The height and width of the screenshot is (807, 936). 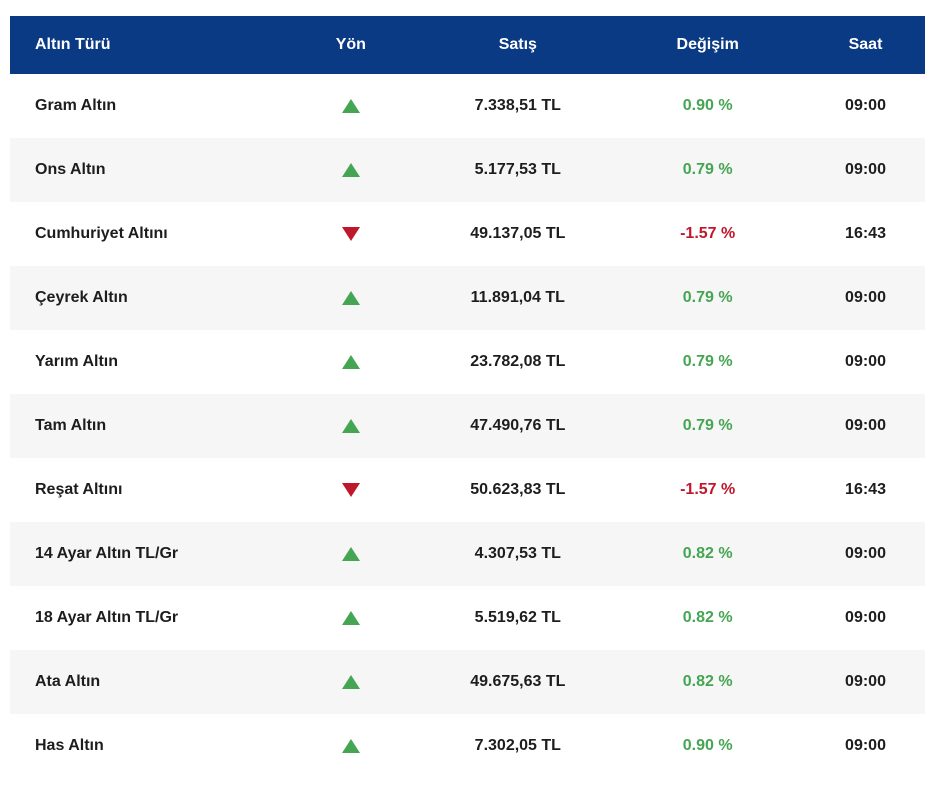 I want to click on header-time: Saat, so click(x=865, y=45).